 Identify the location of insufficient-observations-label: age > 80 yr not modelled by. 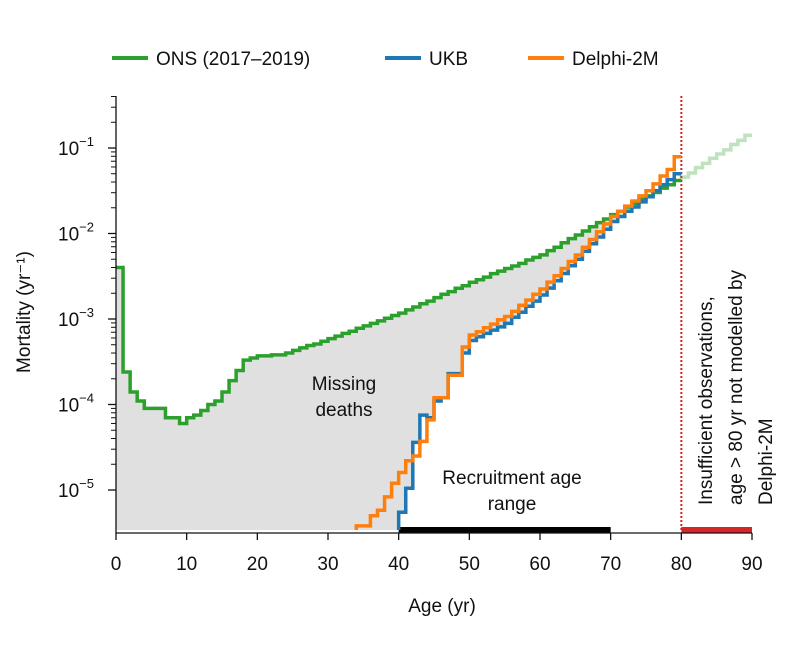
(736, 387).